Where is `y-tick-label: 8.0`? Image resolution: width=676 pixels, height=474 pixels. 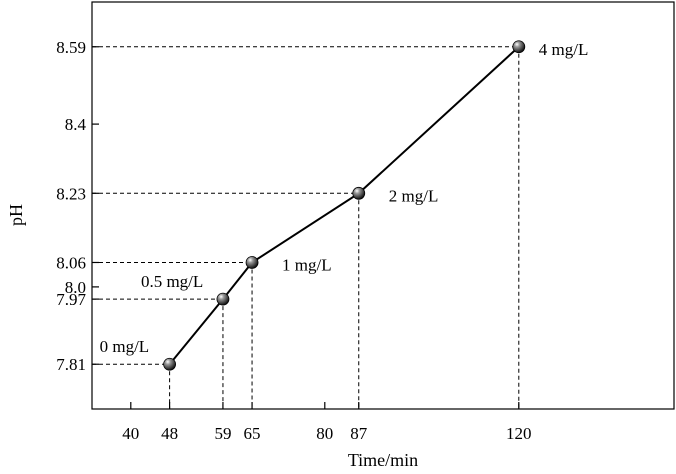 y-tick-label: 8.0 is located at coordinates (75, 287).